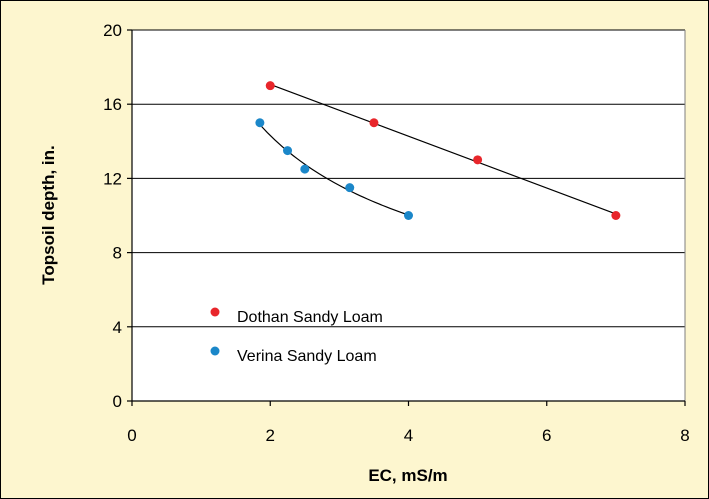 The height and width of the screenshot is (499, 709). What do you see at coordinates (307, 356) in the screenshot?
I see `legend-label-verina: Verina Sandy Loam` at bounding box center [307, 356].